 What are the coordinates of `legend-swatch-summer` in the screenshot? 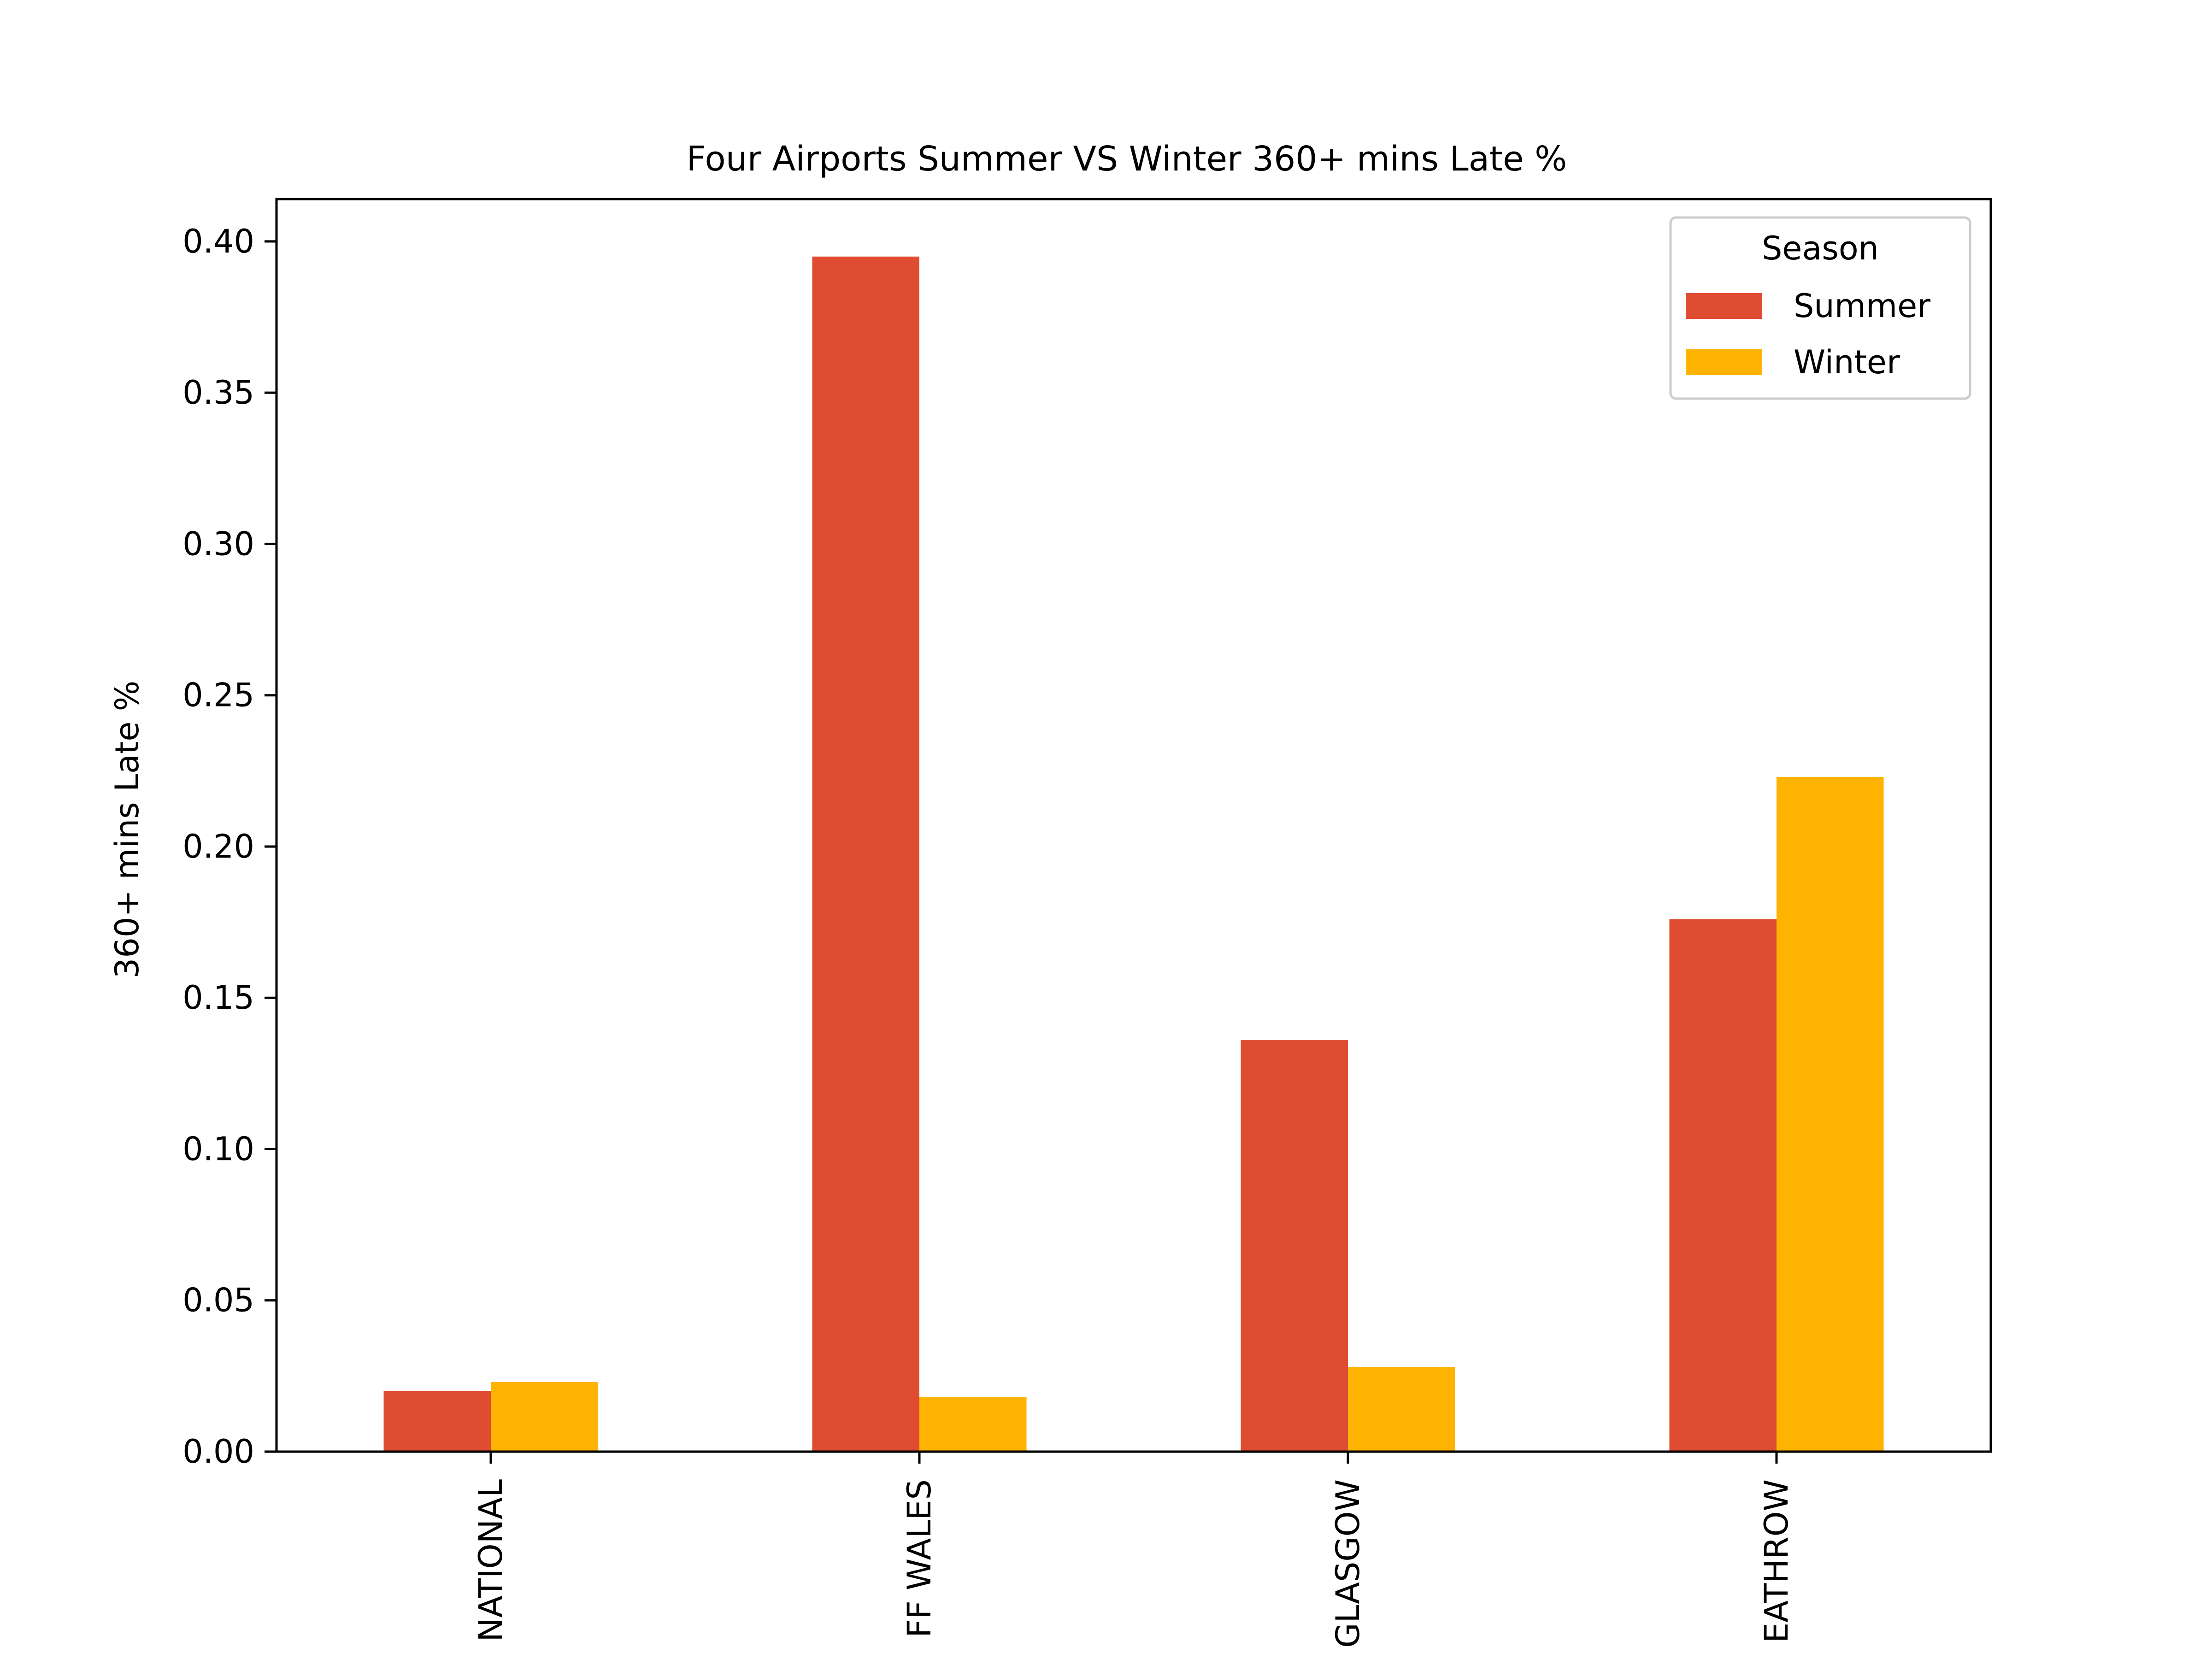 It's located at (1724, 306).